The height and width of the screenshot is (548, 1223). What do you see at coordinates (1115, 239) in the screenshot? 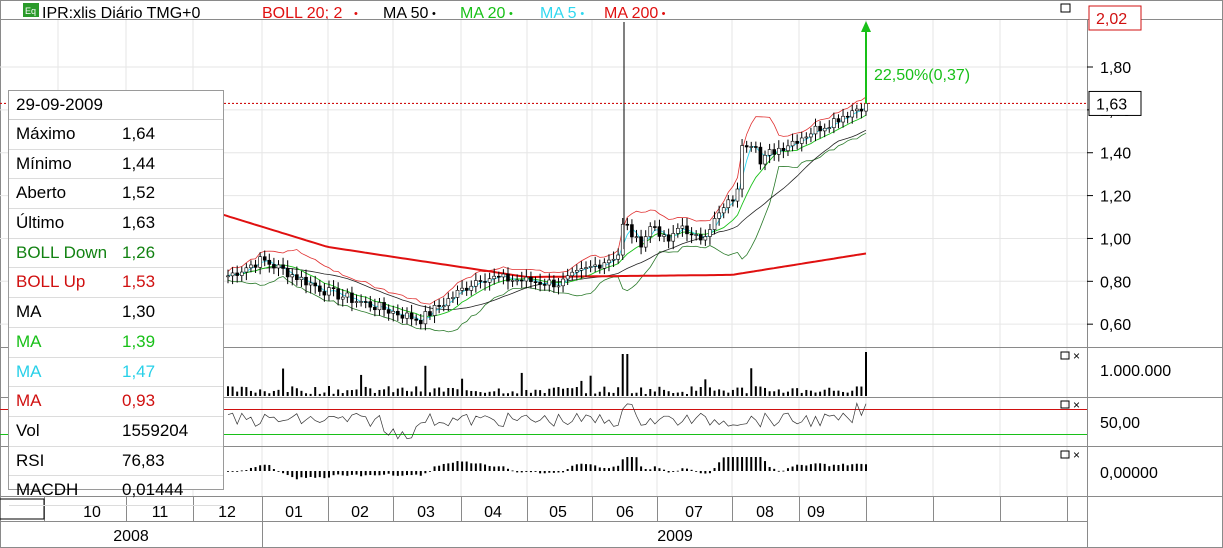
I see `price-tick-label: 1,00` at bounding box center [1115, 239].